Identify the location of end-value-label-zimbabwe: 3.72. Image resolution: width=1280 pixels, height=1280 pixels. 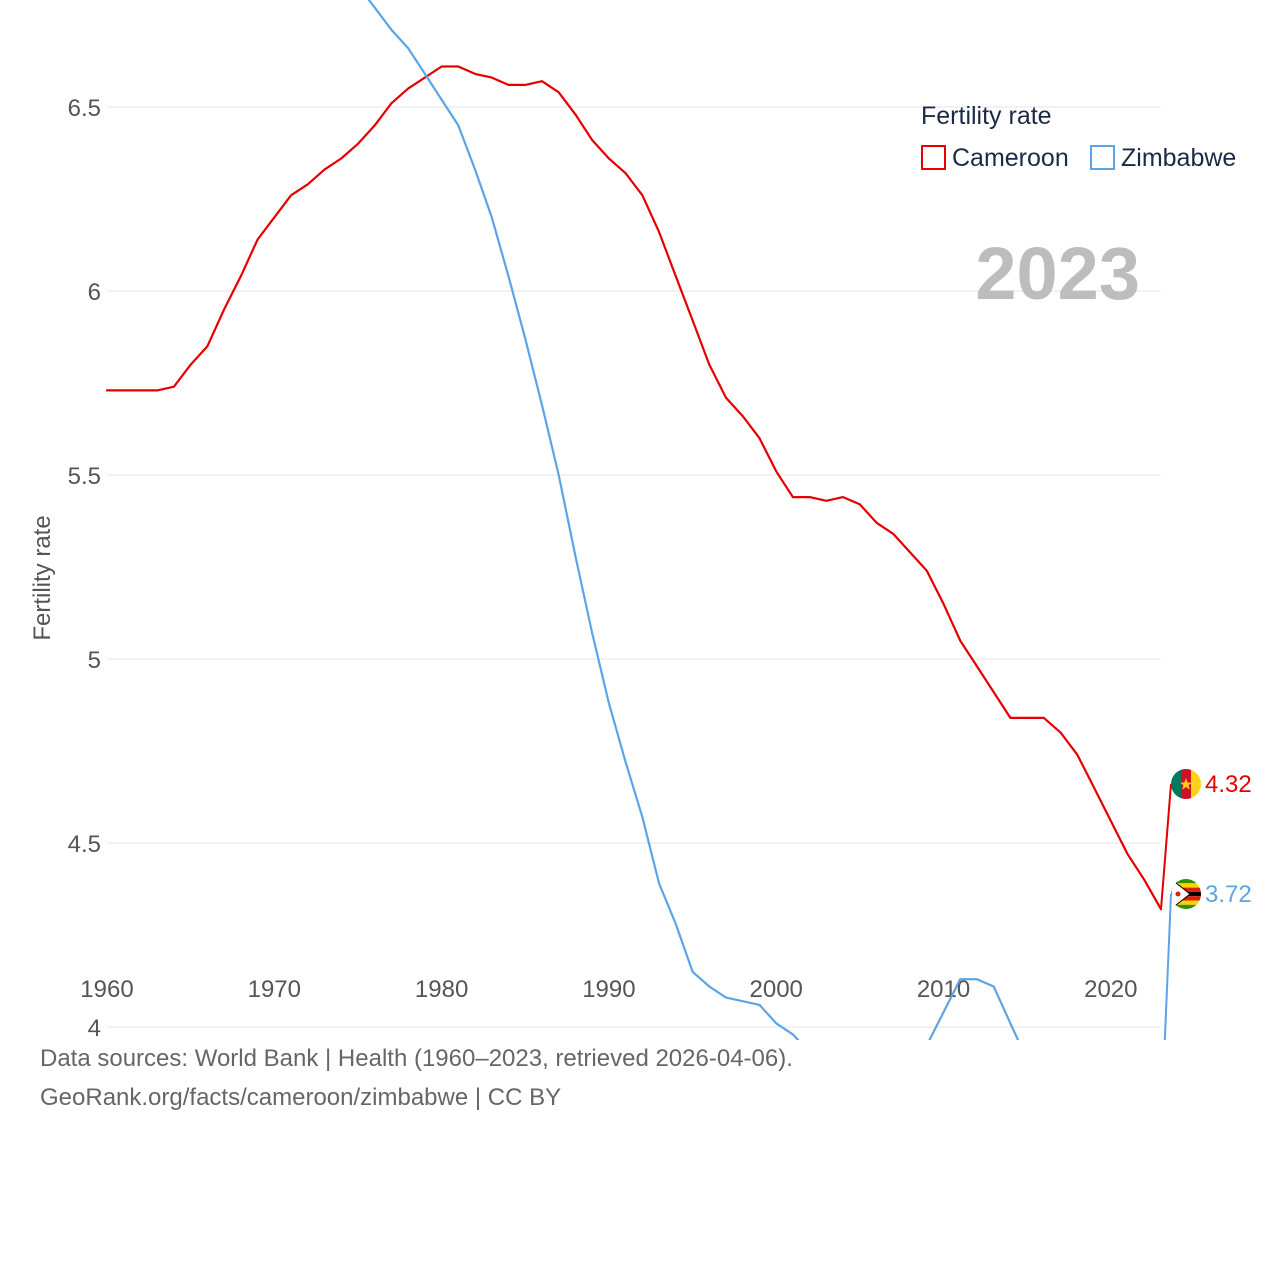
(1228, 894).